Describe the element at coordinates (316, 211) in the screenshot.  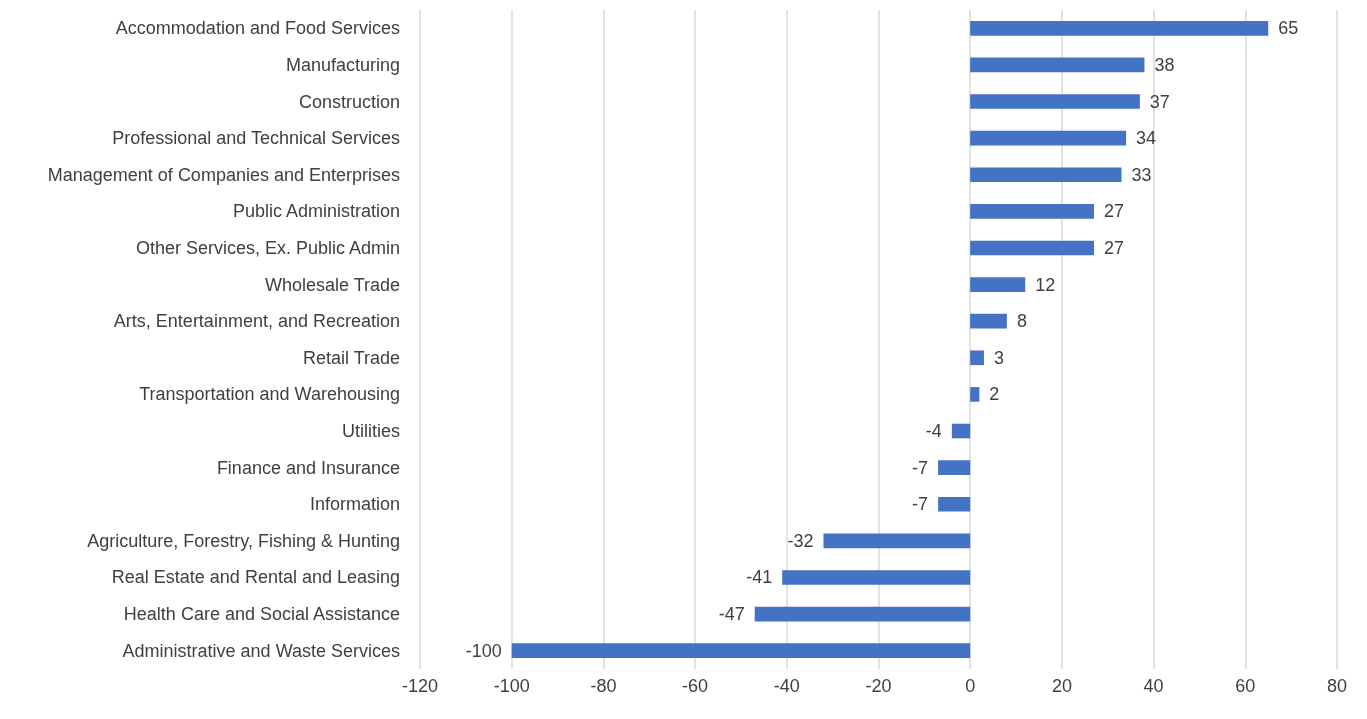
I see `y-tick-label: Public Administration` at that location.